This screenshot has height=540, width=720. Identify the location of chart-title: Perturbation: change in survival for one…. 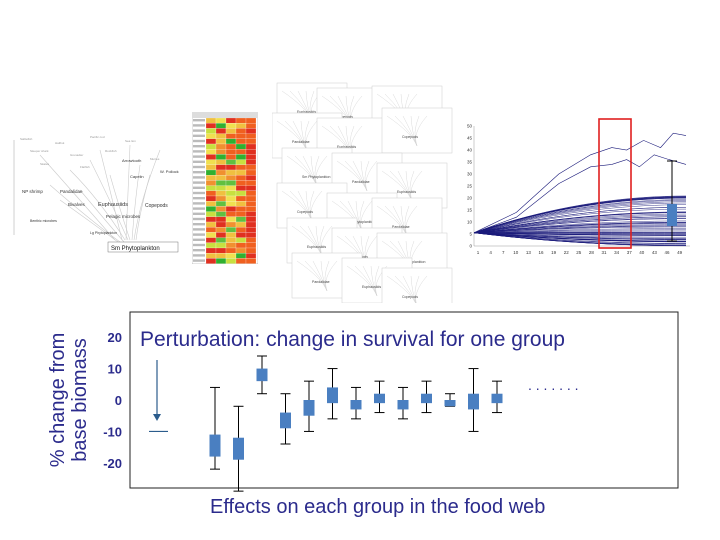
(352, 339).